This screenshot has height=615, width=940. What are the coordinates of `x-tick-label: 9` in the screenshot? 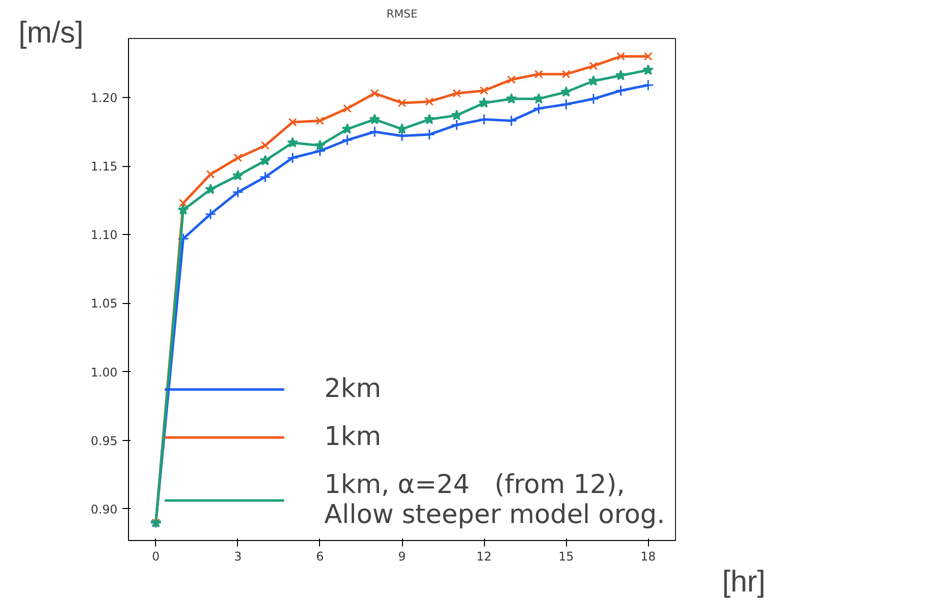 It's located at (402, 557).